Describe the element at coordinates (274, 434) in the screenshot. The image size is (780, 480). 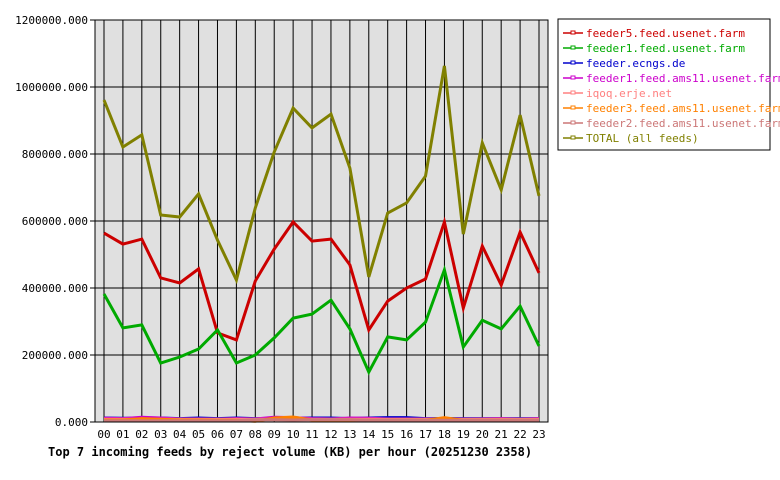
I see `x-tick-label: 09` at that location.